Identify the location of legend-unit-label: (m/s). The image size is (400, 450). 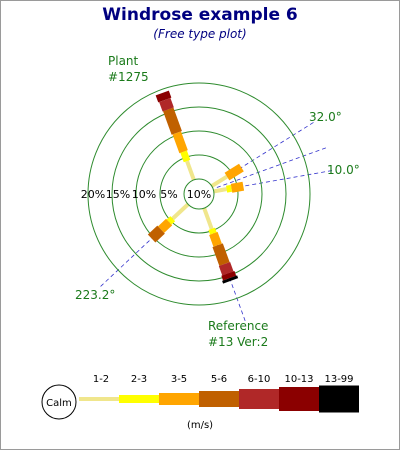
(200, 425).